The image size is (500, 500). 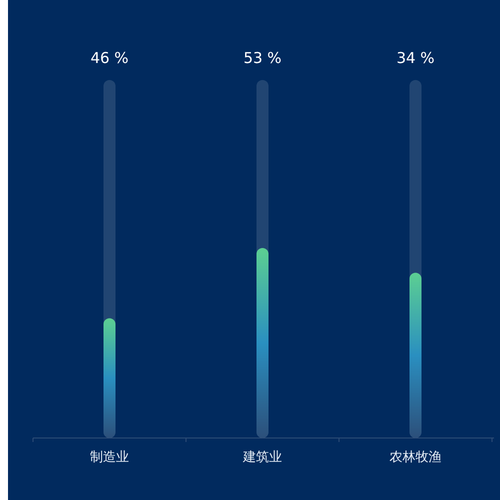 I want to click on x-tick-label: 建筑业, so click(x=262, y=457).